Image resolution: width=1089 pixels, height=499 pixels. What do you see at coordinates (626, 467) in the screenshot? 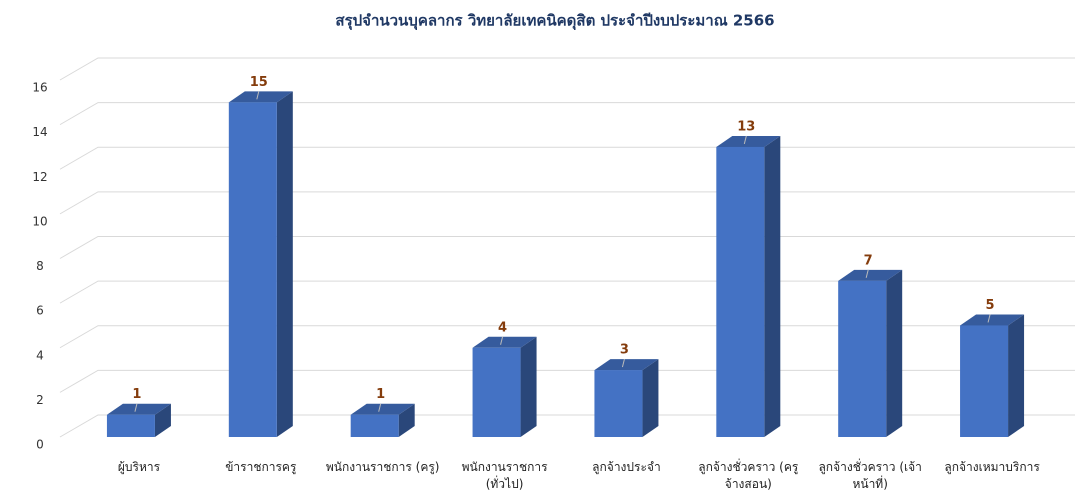
I see `x-tick-label: ลูกจ้างประจำ` at bounding box center [626, 467].